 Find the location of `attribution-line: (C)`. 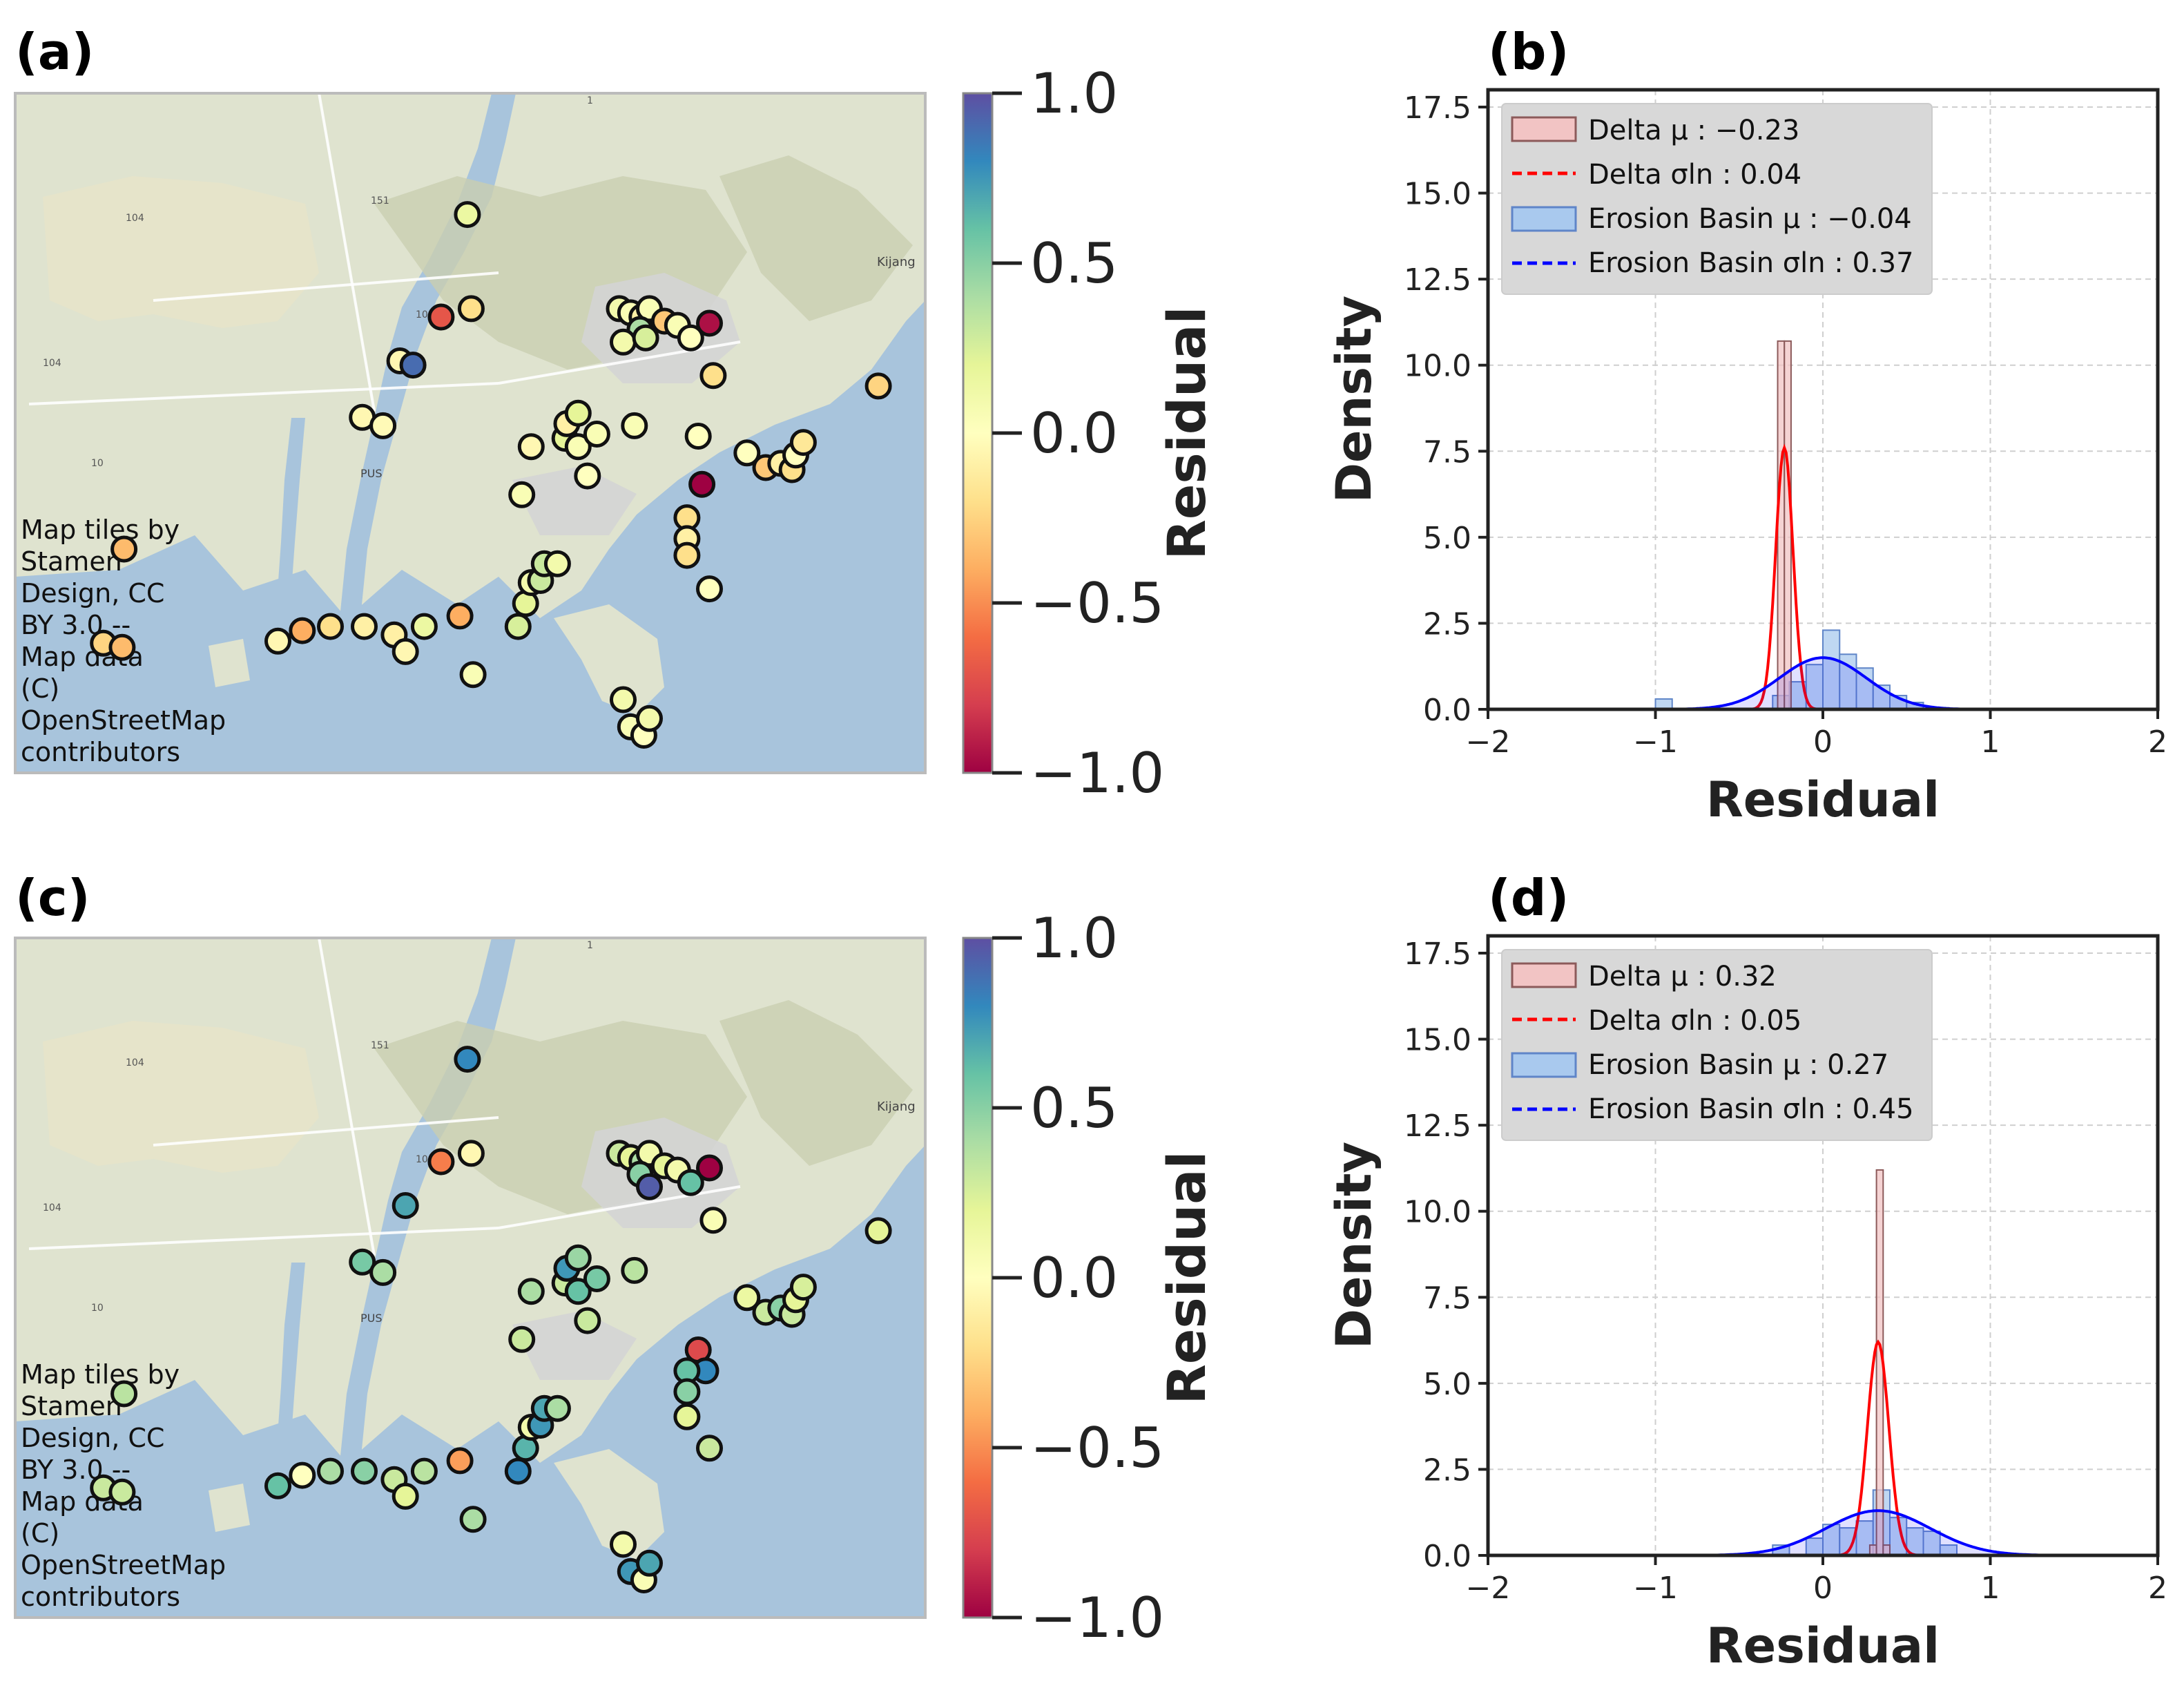

attribution-line: (C) is located at coordinates (40, 1533).